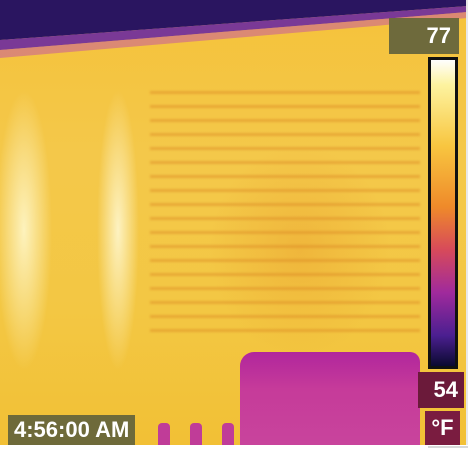  What do you see at coordinates (424, 36) in the screenshot?
I see `scale-max-value: 77` at bounding box center [424, 36].